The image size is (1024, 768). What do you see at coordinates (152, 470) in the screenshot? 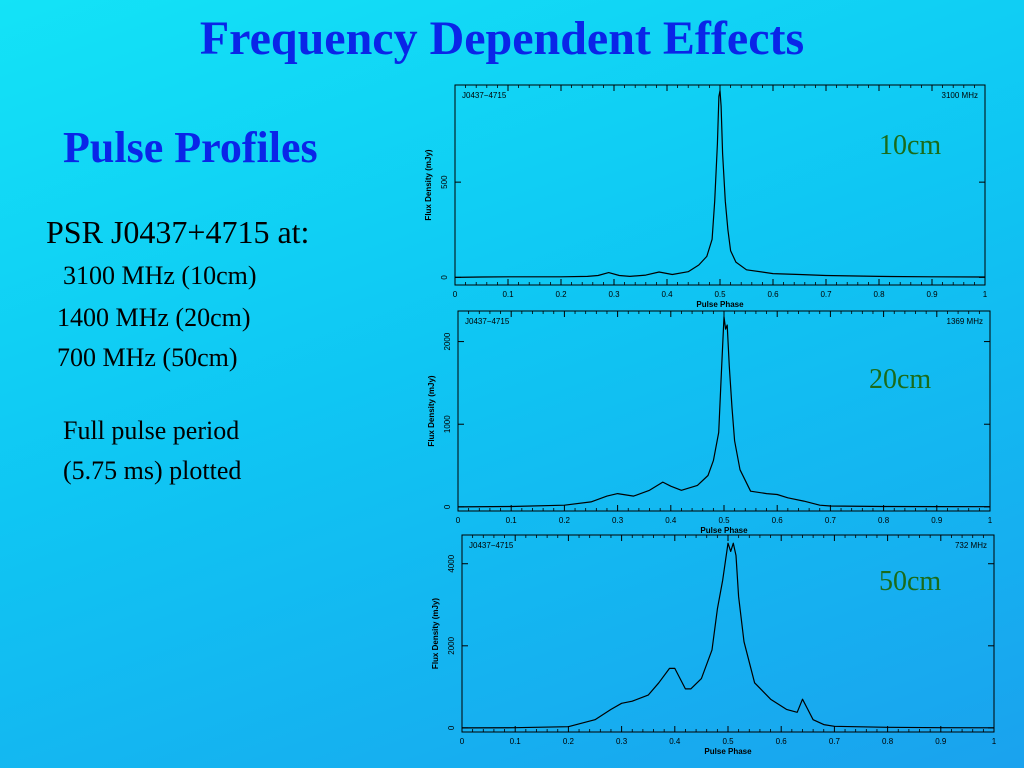
I see `note-line-2: (5.75 ms) plotted` at bounding box center [152, 470].